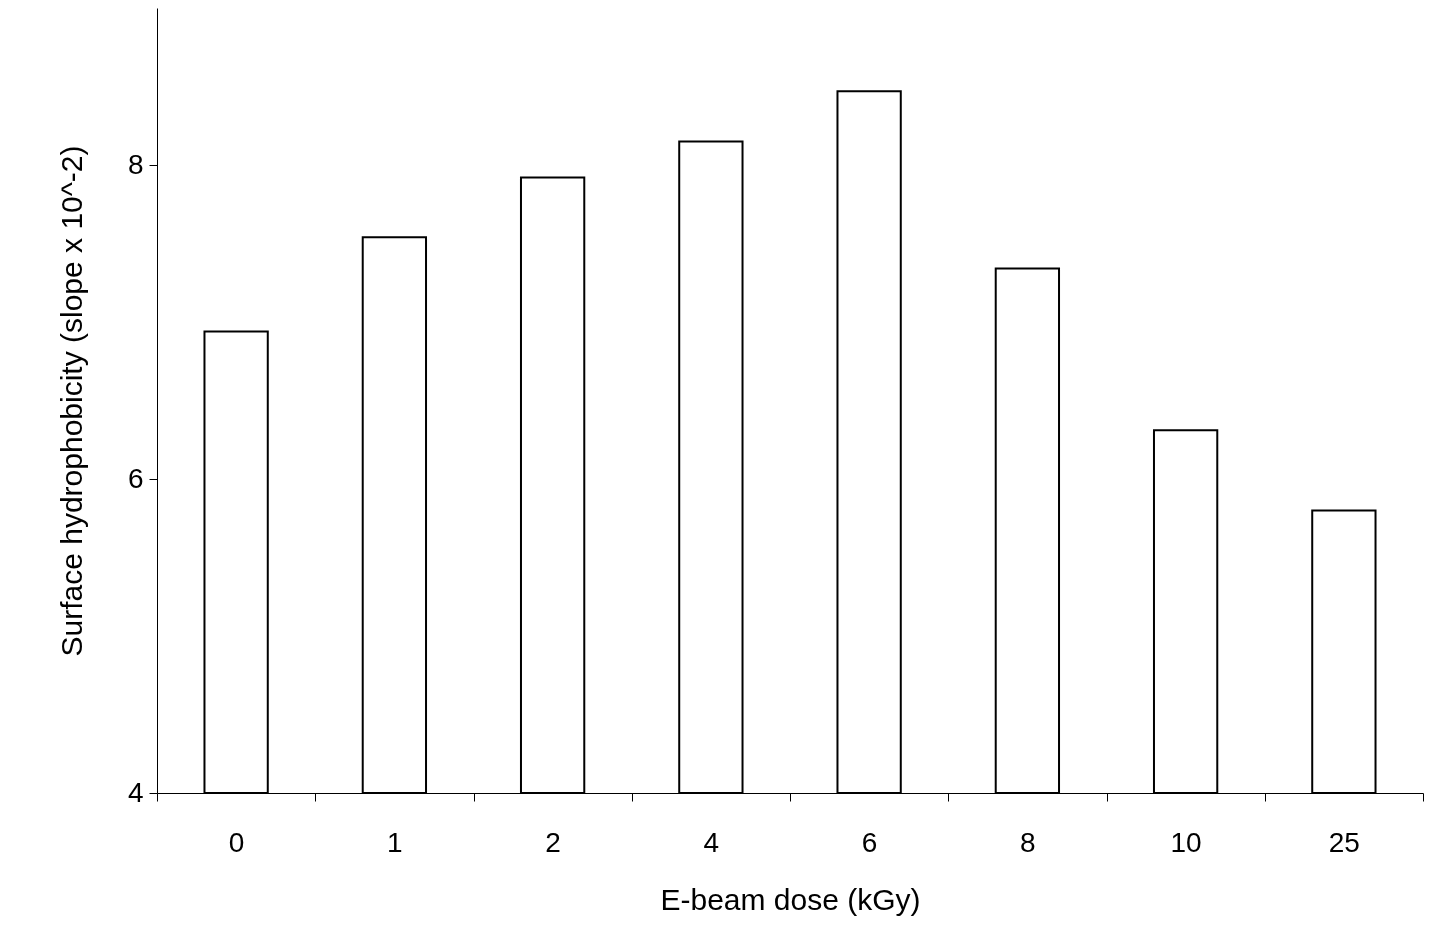 This screenshot has height=949, width=1433. Describe the element at coordinates (553, 842) in the screenshot. I see `x-tick-label: 2` at that location.